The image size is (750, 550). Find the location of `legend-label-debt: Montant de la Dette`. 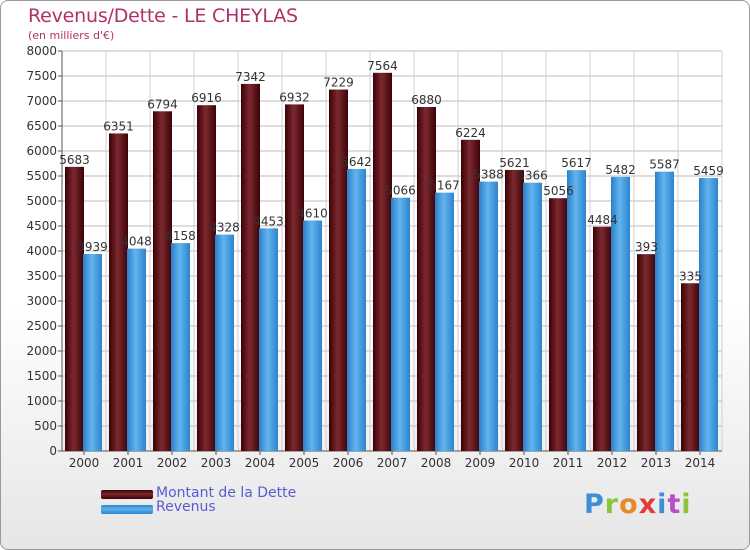

legend-label-debt: Montant de la Dette is located at coordinates (226, 493).